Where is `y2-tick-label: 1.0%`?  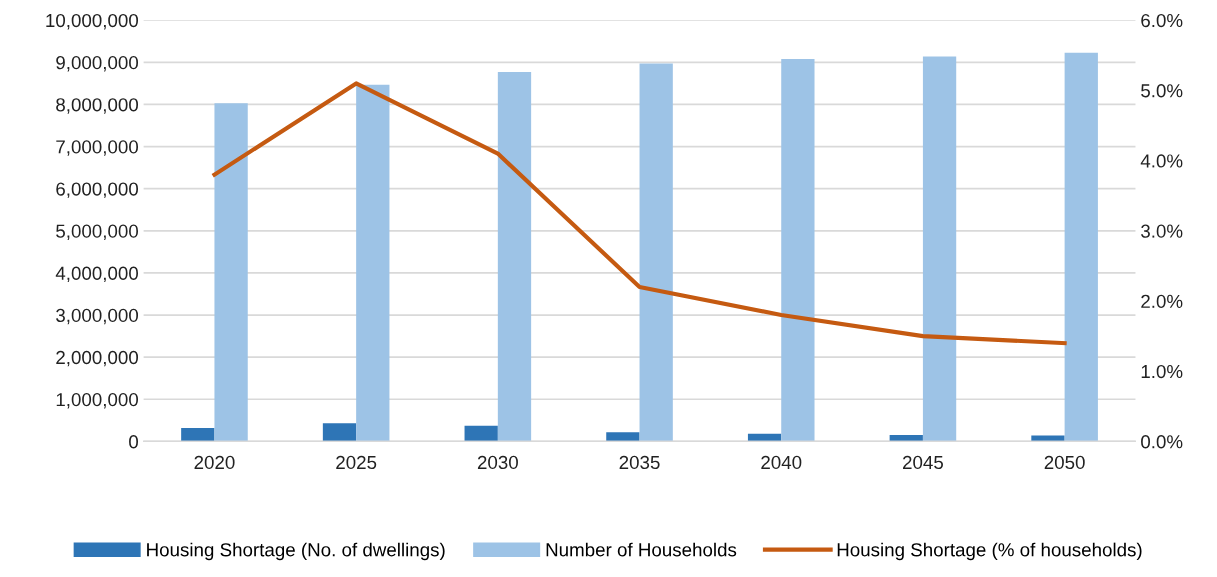 y2-tick-label: 1.0% is located at coordinates (1162, 371).